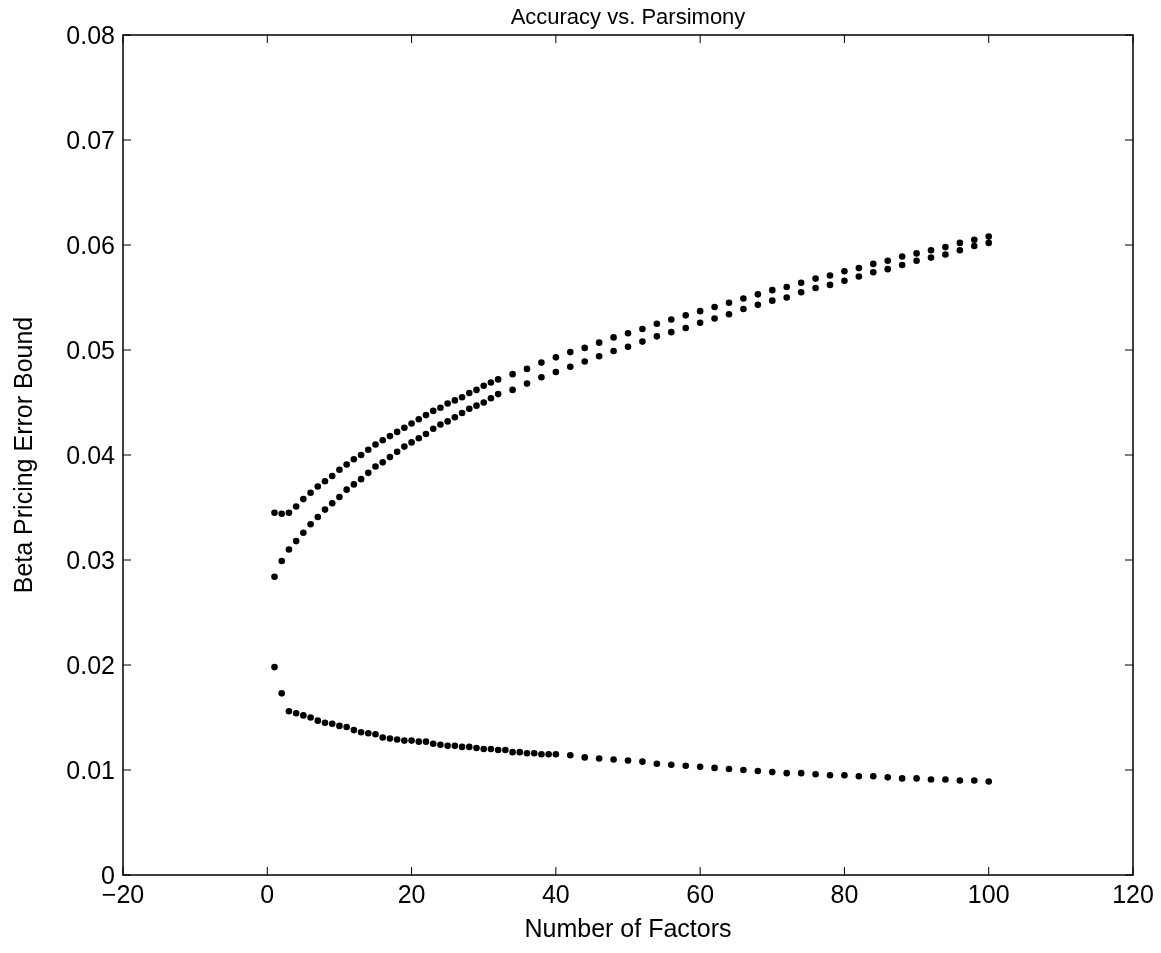 This screenshot has height=953, width=1161. Describe the element at coordinates (628, 16) in the screenshot. I see `chart-title: Accuracy vs. Parsimony` at that location.